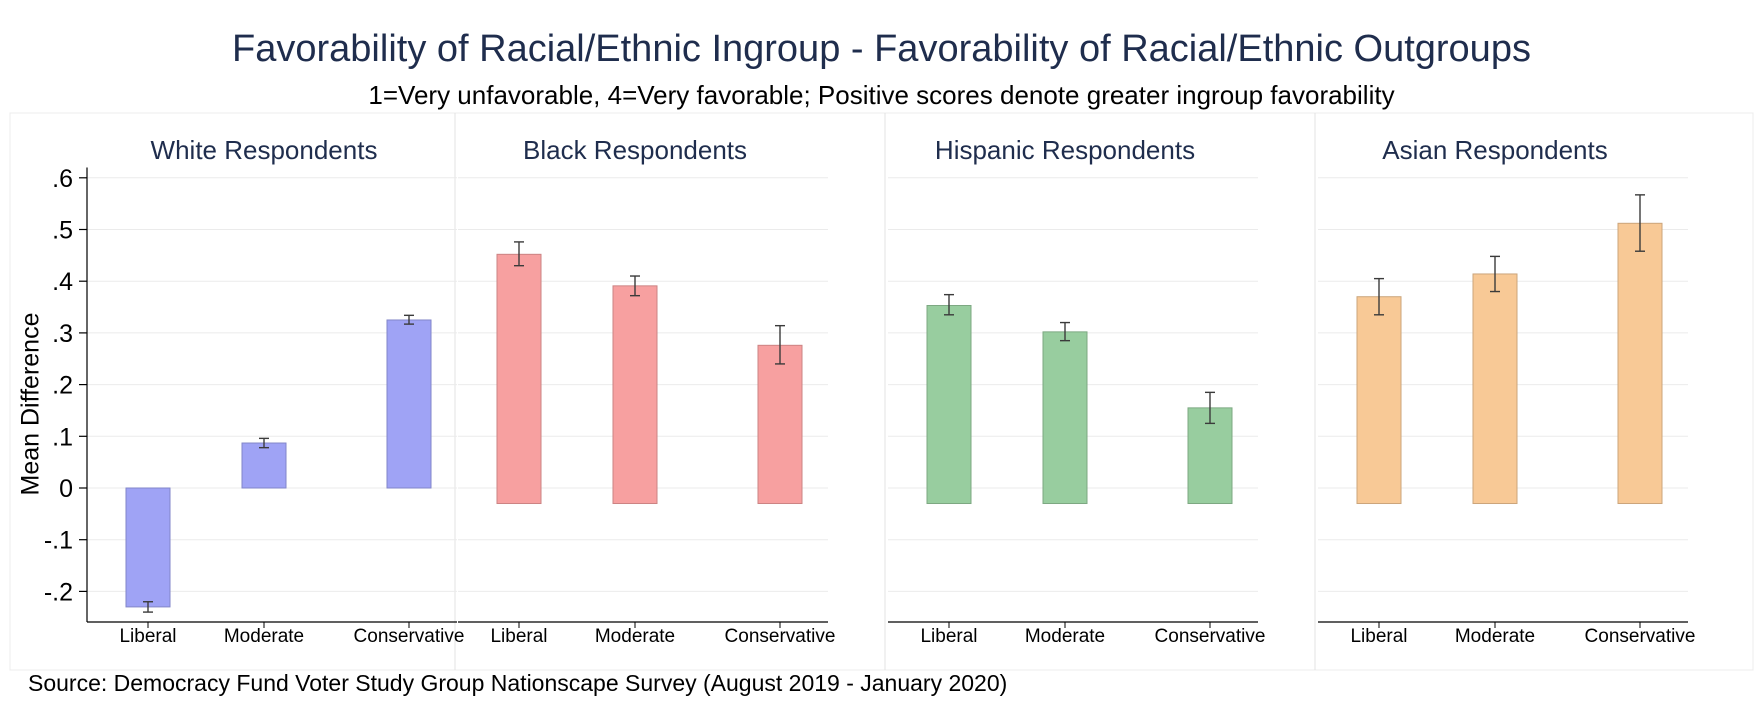 The image size is (1763, 723). Describe the element at coordinates (62, 231) in the screenshot. I see `y-tick-label: .5` at that location.